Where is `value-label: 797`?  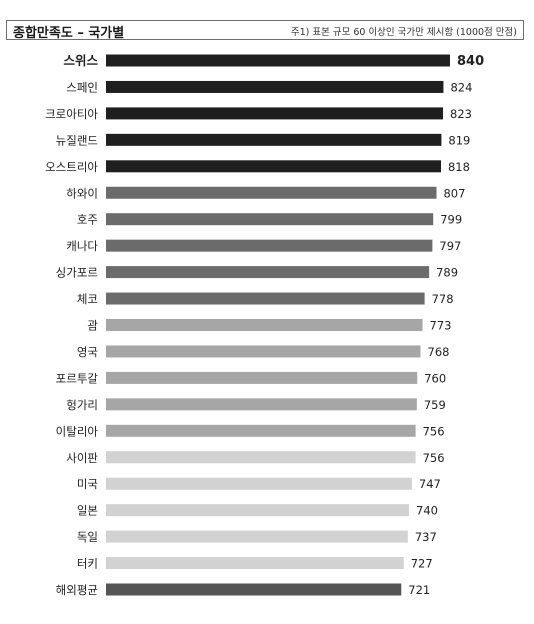
value-label: 797 is located at coordinates (450, 246).